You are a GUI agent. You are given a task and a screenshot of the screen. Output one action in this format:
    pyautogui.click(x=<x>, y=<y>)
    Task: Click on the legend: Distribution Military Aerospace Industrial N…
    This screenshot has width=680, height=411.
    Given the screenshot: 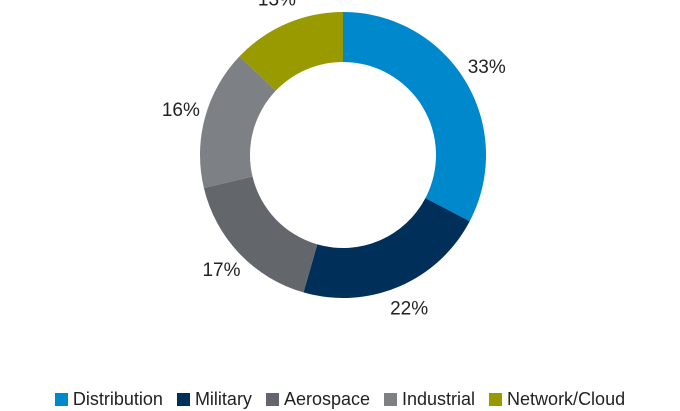 What is the action you would take?
    pyautogui.click(x=340, y=399)
    